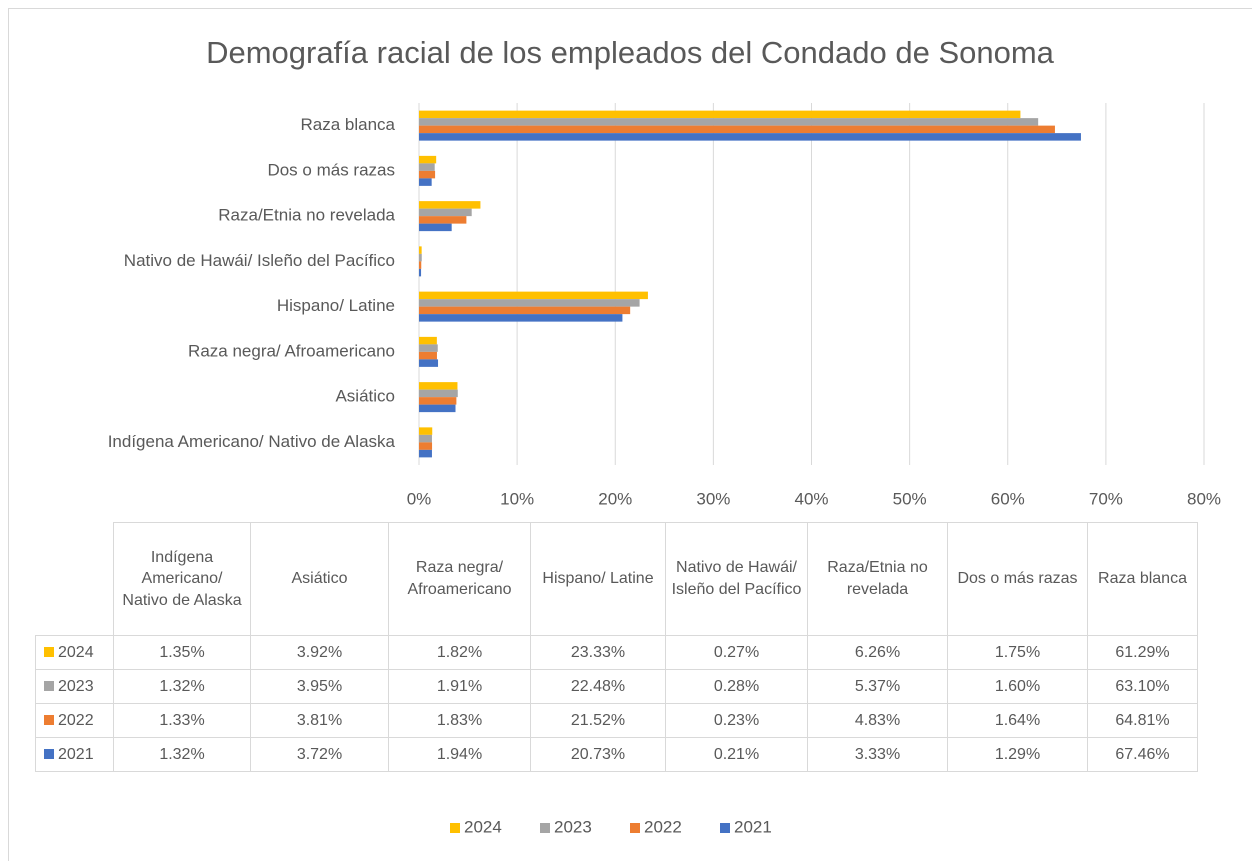  Describe the element at coordinates (365, 396) in the screenshot. I see `y-tick-label: Asiático` at that location.